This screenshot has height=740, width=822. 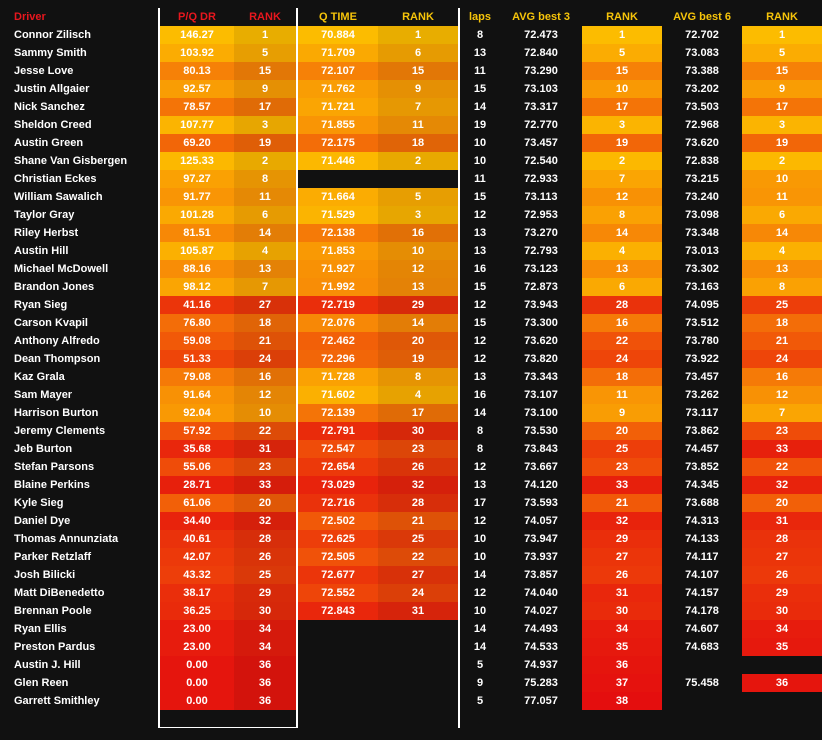 I want to click on q-time-cell: 71.762, so click(x=338, y=89).